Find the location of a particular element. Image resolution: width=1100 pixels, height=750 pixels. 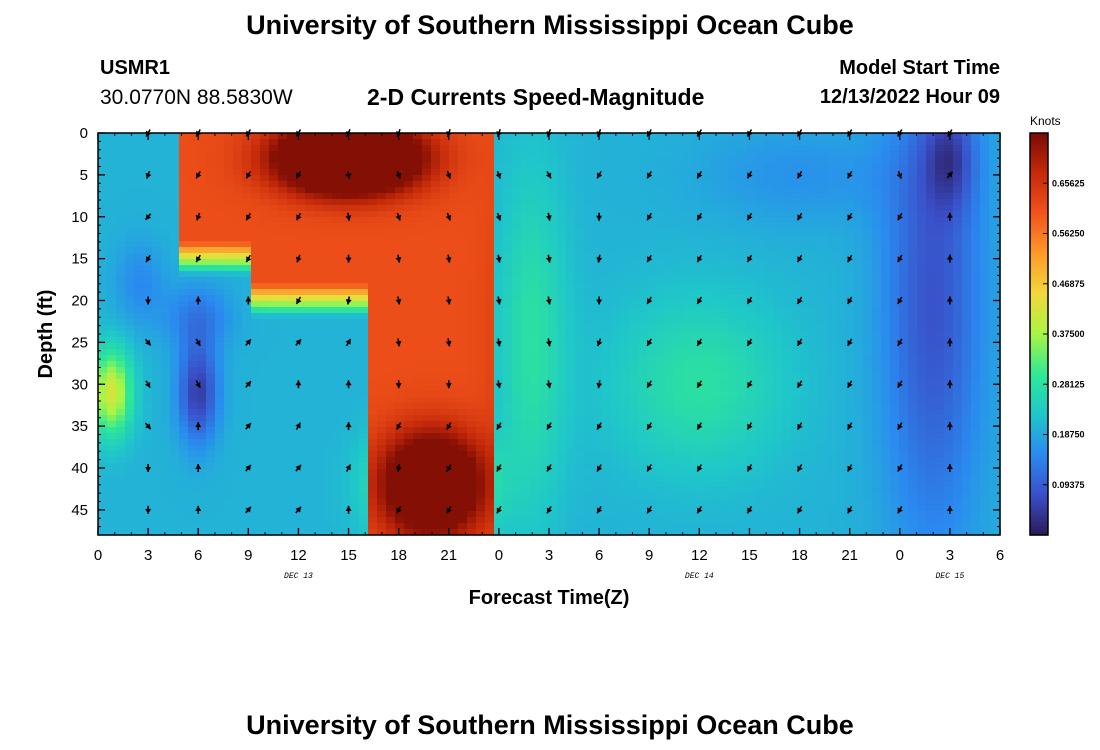

colorbar-tick-label: 0.56250 is located at coordinates (1068, 234).